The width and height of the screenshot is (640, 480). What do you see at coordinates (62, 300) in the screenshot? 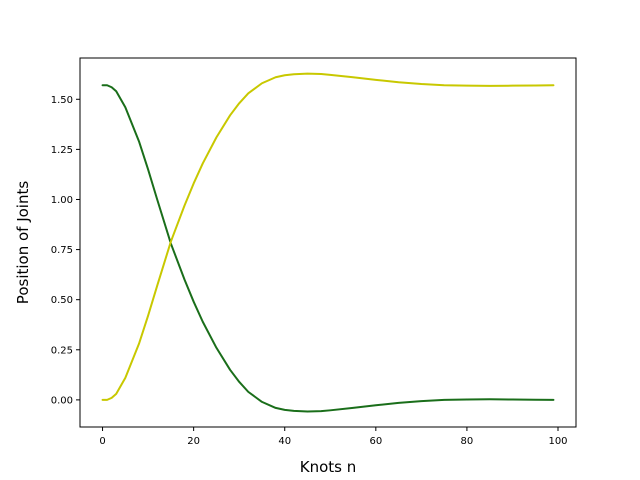
I see `y-tick-label: 0.50` at bounding box center [62, 300].